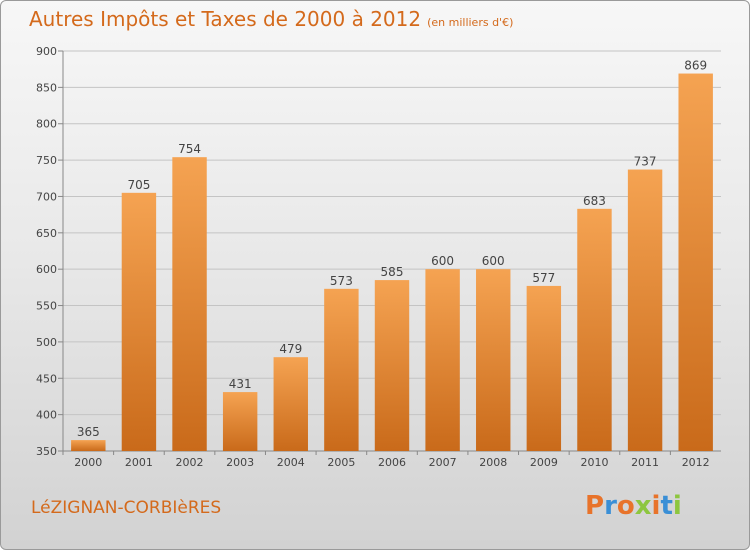 Image resolution: width=750 pixels, height=550 pixels. I want to click on x-tick-label: 2011, so click(645, 462).